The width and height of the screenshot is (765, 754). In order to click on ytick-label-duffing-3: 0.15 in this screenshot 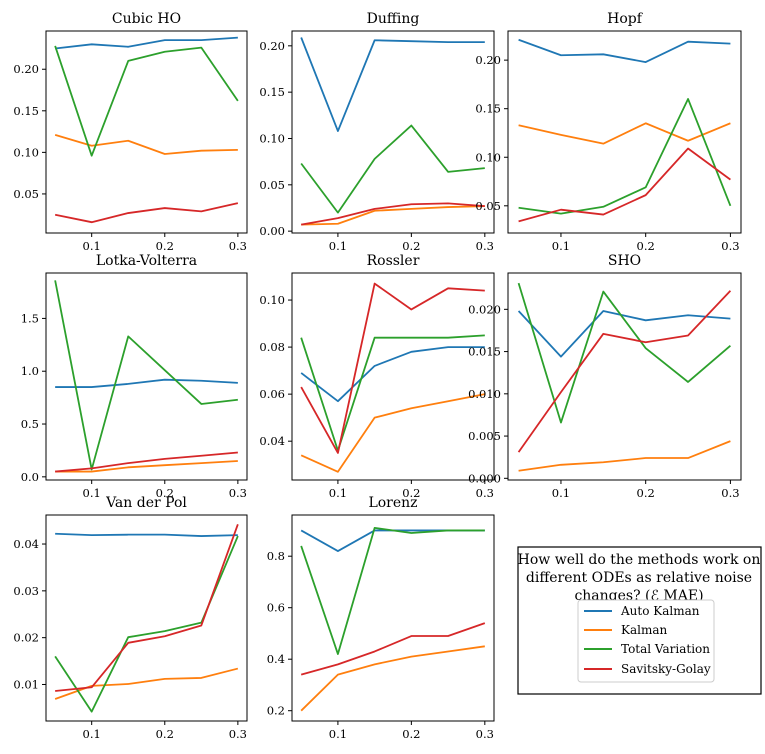, I will do `click(272, 92)`.